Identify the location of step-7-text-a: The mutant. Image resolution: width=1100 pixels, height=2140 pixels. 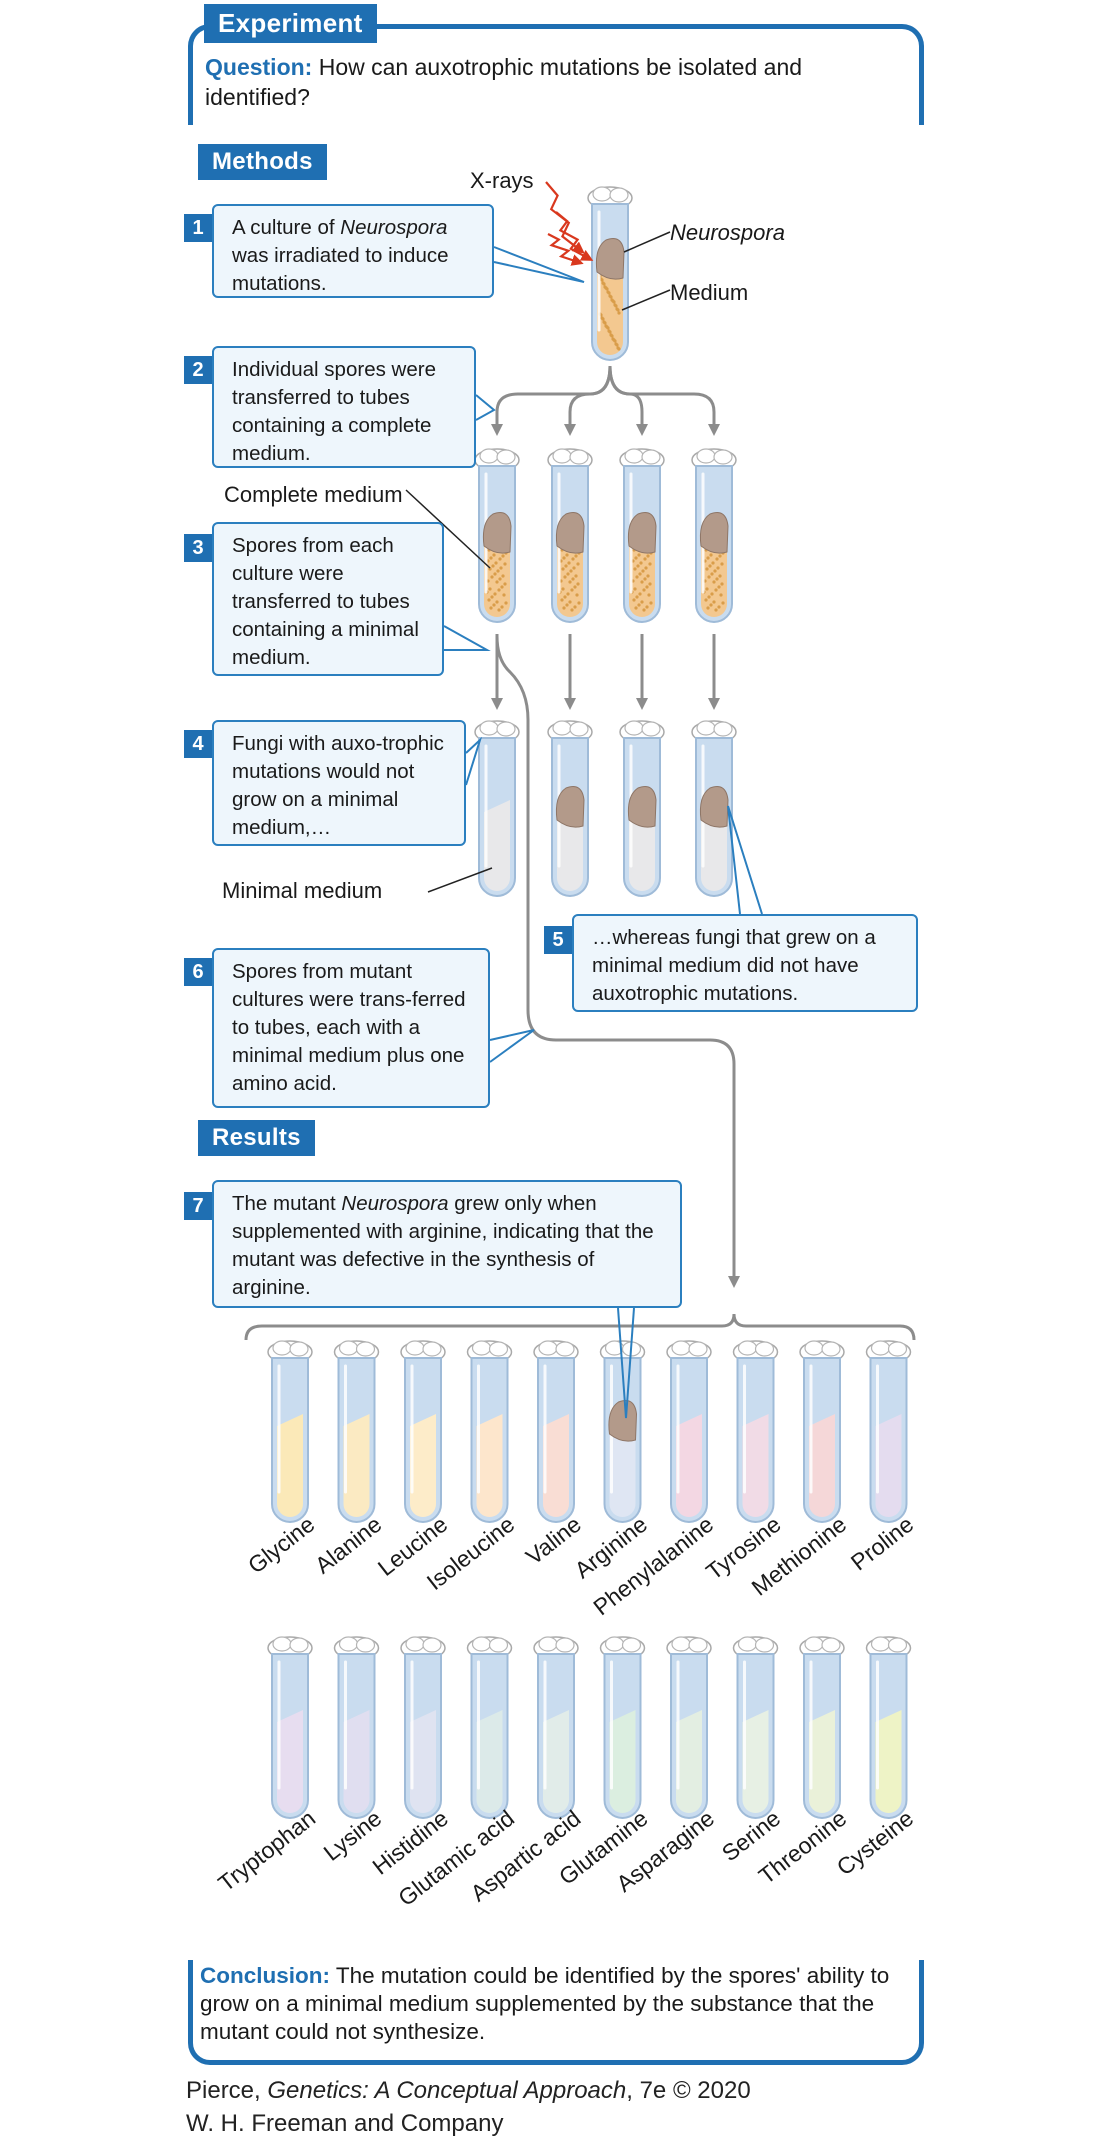
(287, 1203).